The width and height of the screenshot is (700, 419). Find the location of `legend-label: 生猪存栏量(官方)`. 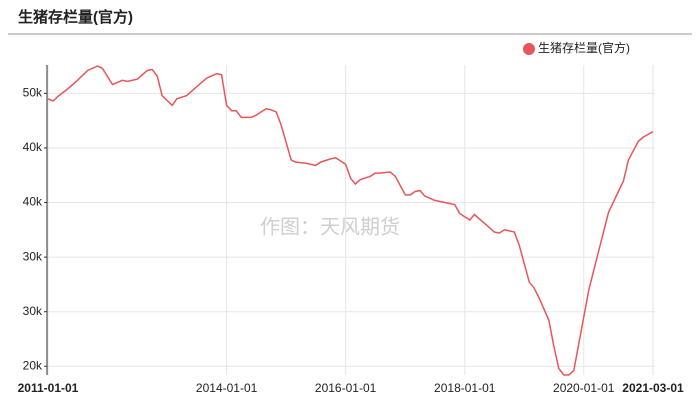

legend-label: 生猪存栏量(官方) is located at coordinates (584, 47).